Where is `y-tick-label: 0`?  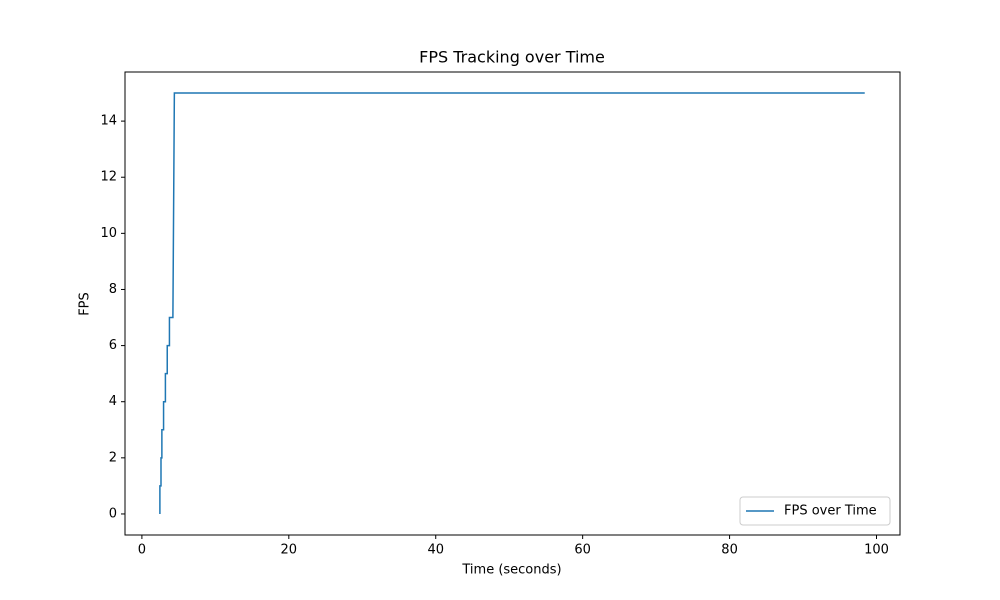
y-tick-label: 0 is located at coordinates (113, 513).